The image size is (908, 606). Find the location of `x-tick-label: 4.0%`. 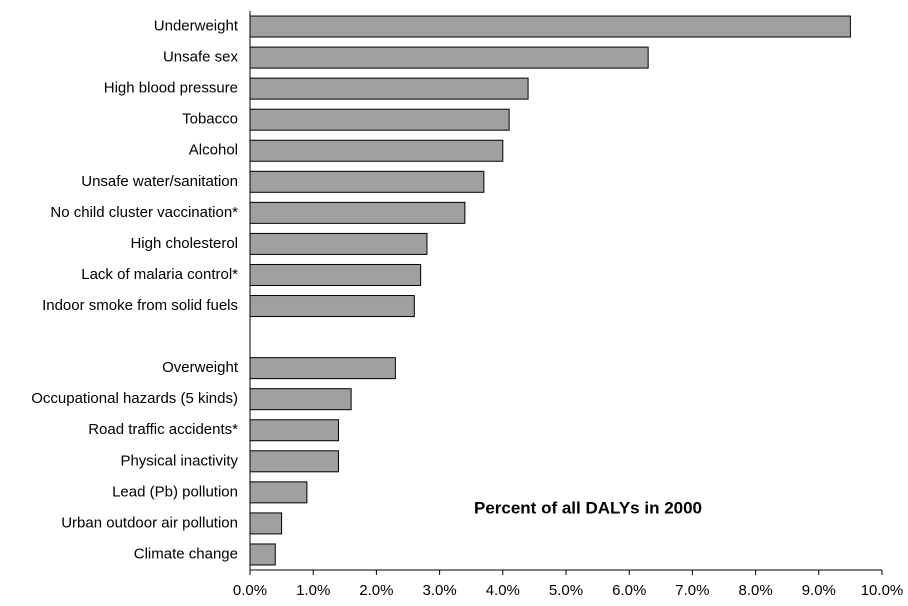

x-tick-label: 4.0% is located at coordinates (503, 590).